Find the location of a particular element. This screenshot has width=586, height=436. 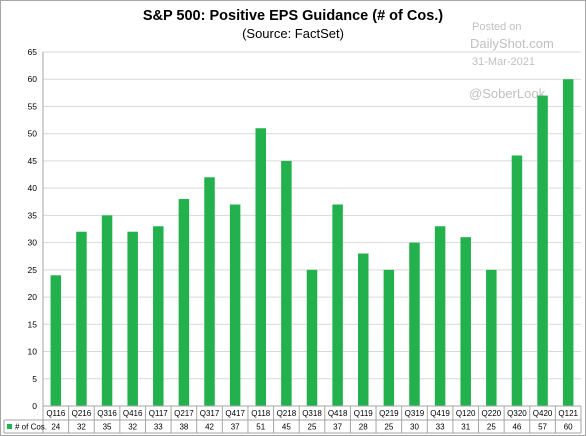

x-tick-label: Q117 is located at coordinates (159, 413).